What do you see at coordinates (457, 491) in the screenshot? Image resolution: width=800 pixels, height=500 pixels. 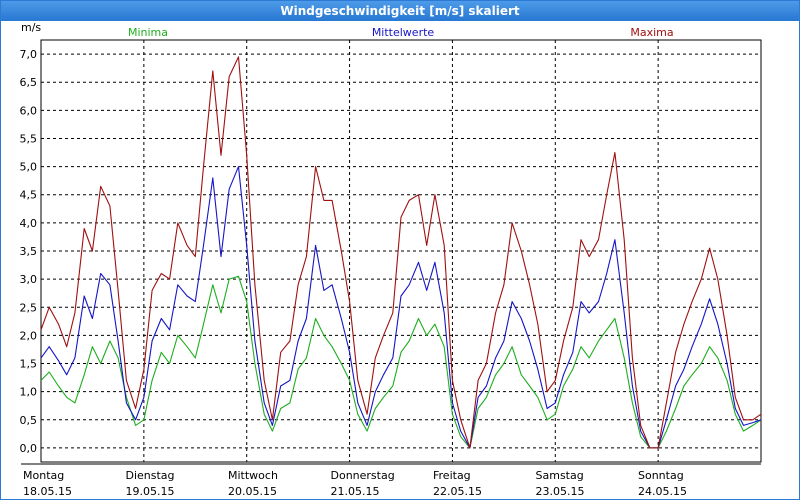 I see `day-date-label: 22.05.15` at bounding box center [457, 491].